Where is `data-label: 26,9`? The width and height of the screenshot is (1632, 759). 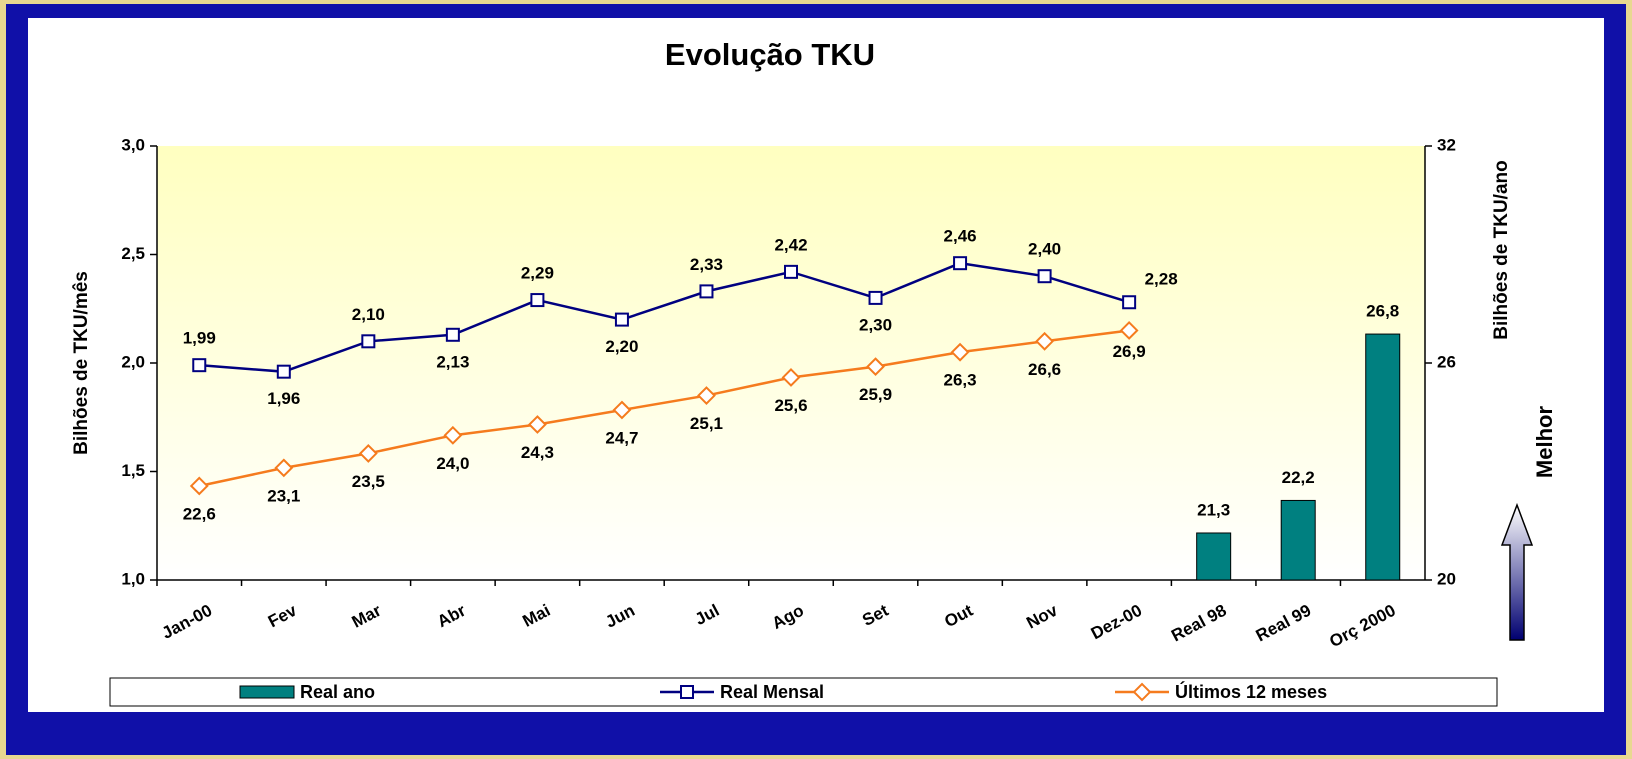
data-label: 26,9 is located at coordinates (1129, 351).